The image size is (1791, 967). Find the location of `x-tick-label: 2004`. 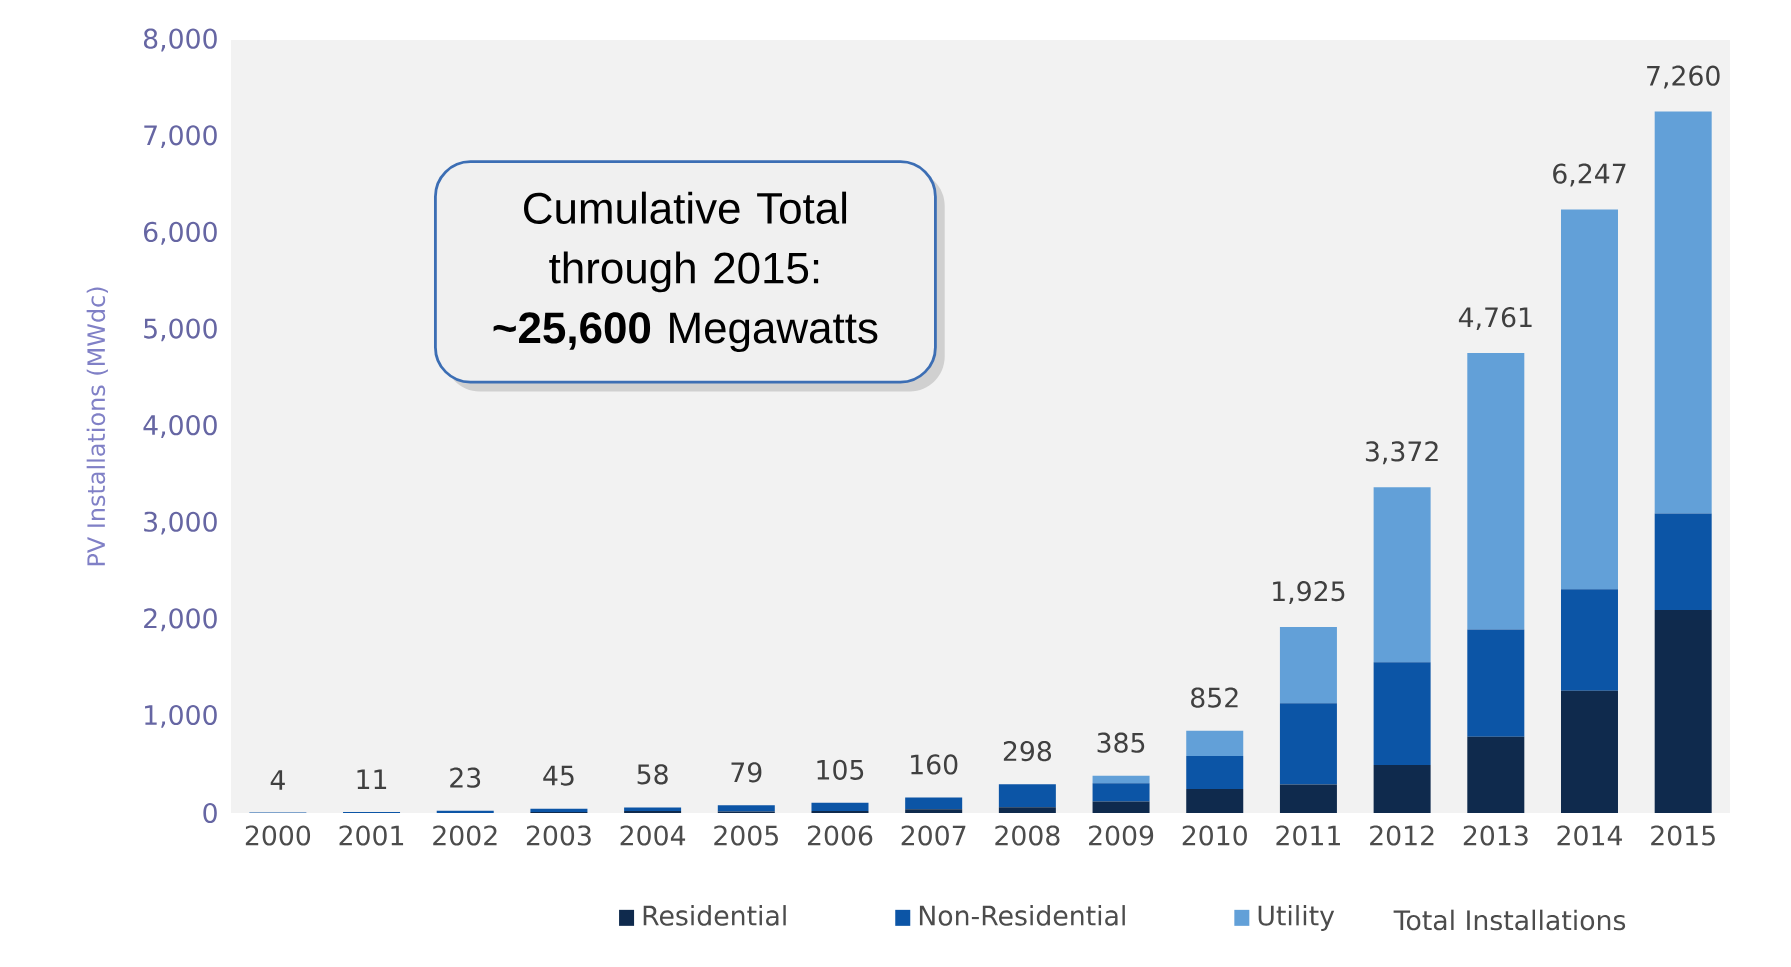

x-tick-label: 2004 is located at coordinates (653, 835).